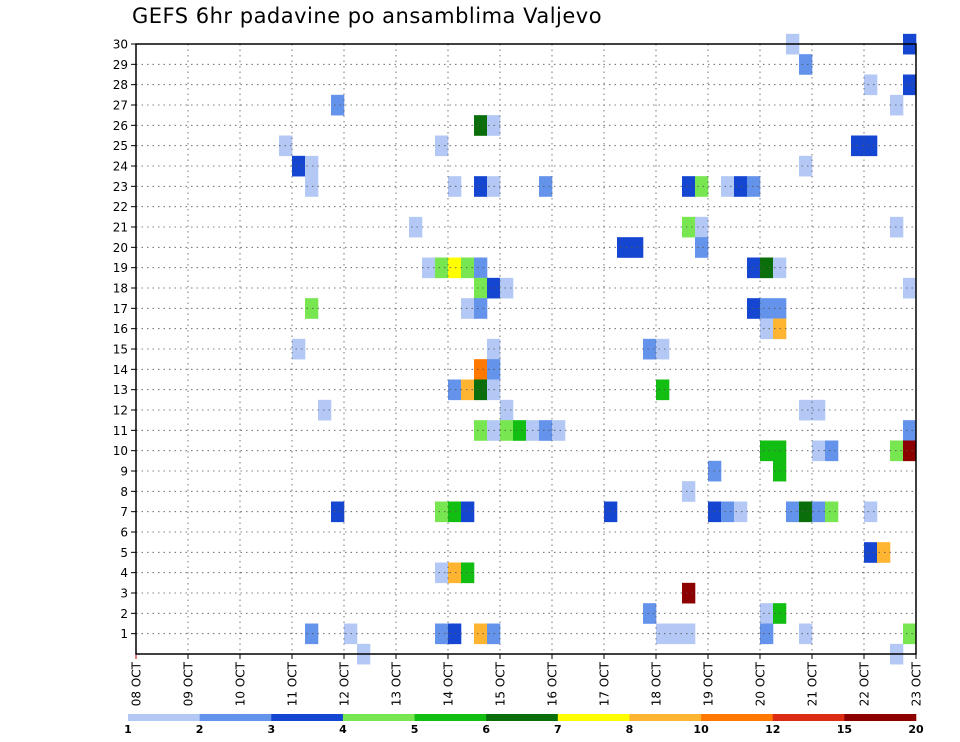 The width and height of the screenshot is (960, 742). What do you see at coordinates (271, 729) in the screenshot?
I see `colorbar-label: 3` at bounding box center [271, 729].